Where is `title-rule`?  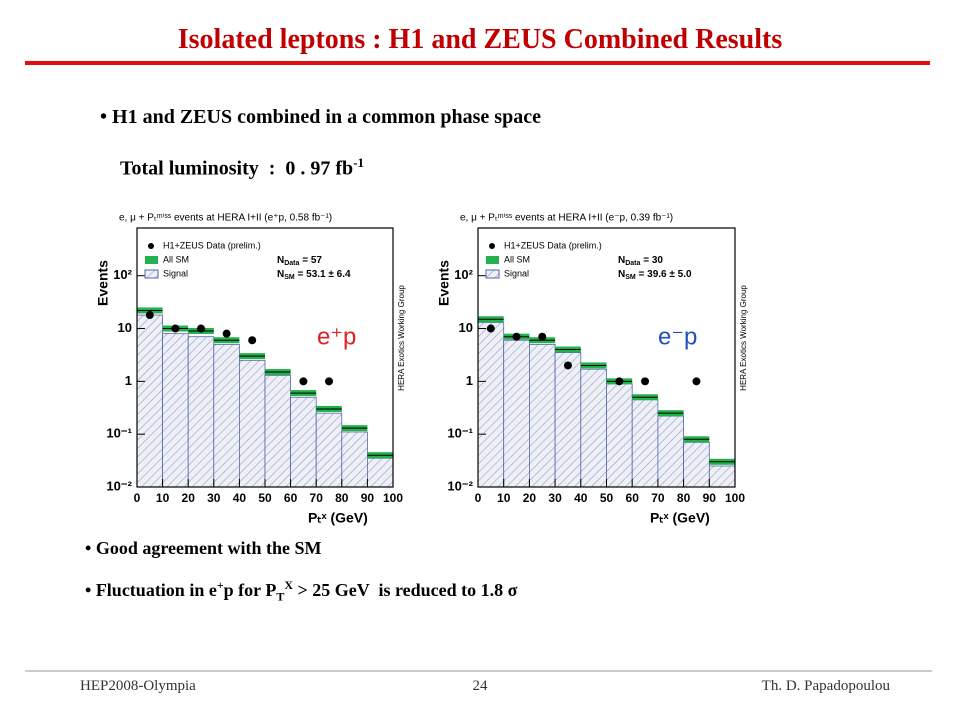
title-rule is located at coordinates (477, 63).